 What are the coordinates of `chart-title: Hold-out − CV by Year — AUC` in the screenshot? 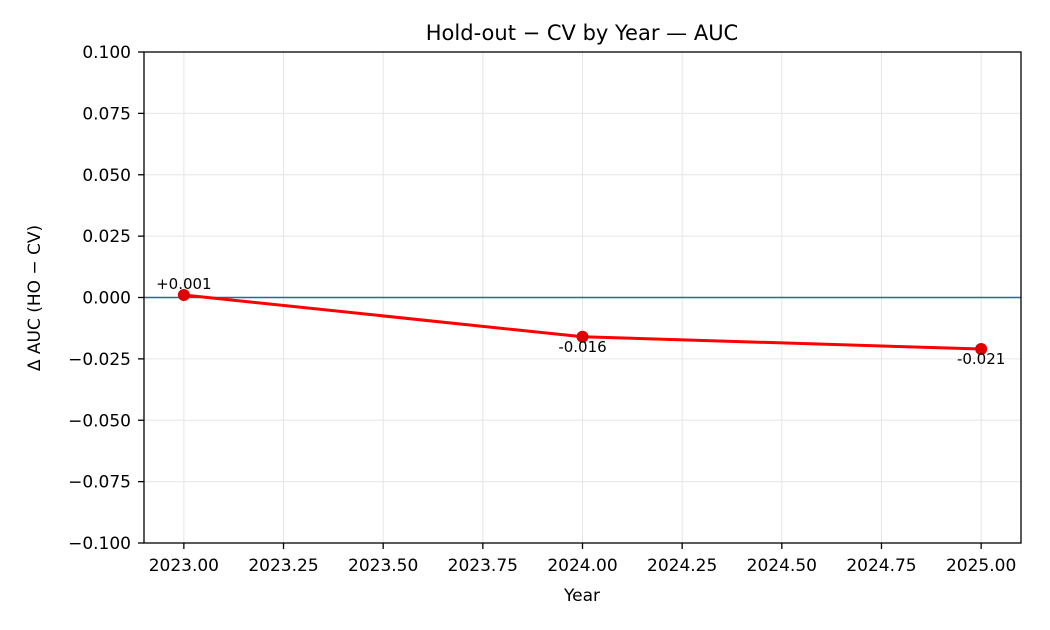 It's located at (582, 33).